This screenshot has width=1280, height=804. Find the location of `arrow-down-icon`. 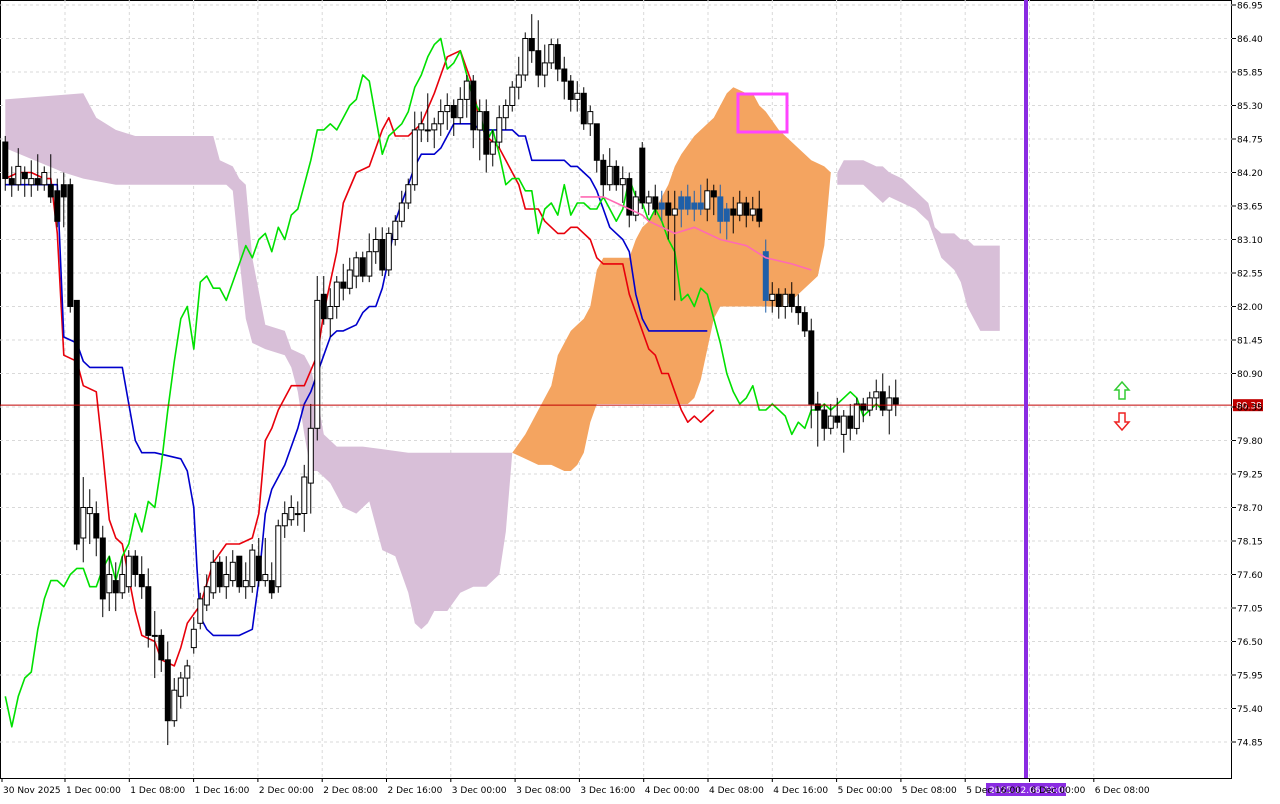

arrow-down-icon is located at coordinates (1122, 422).